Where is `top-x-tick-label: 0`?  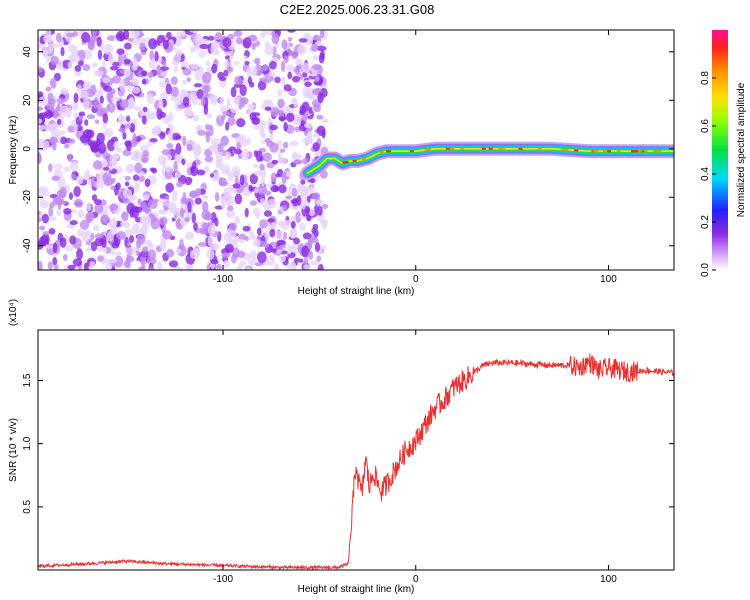 top-x-tick-label: 0 is located at coordinates (416, 279).